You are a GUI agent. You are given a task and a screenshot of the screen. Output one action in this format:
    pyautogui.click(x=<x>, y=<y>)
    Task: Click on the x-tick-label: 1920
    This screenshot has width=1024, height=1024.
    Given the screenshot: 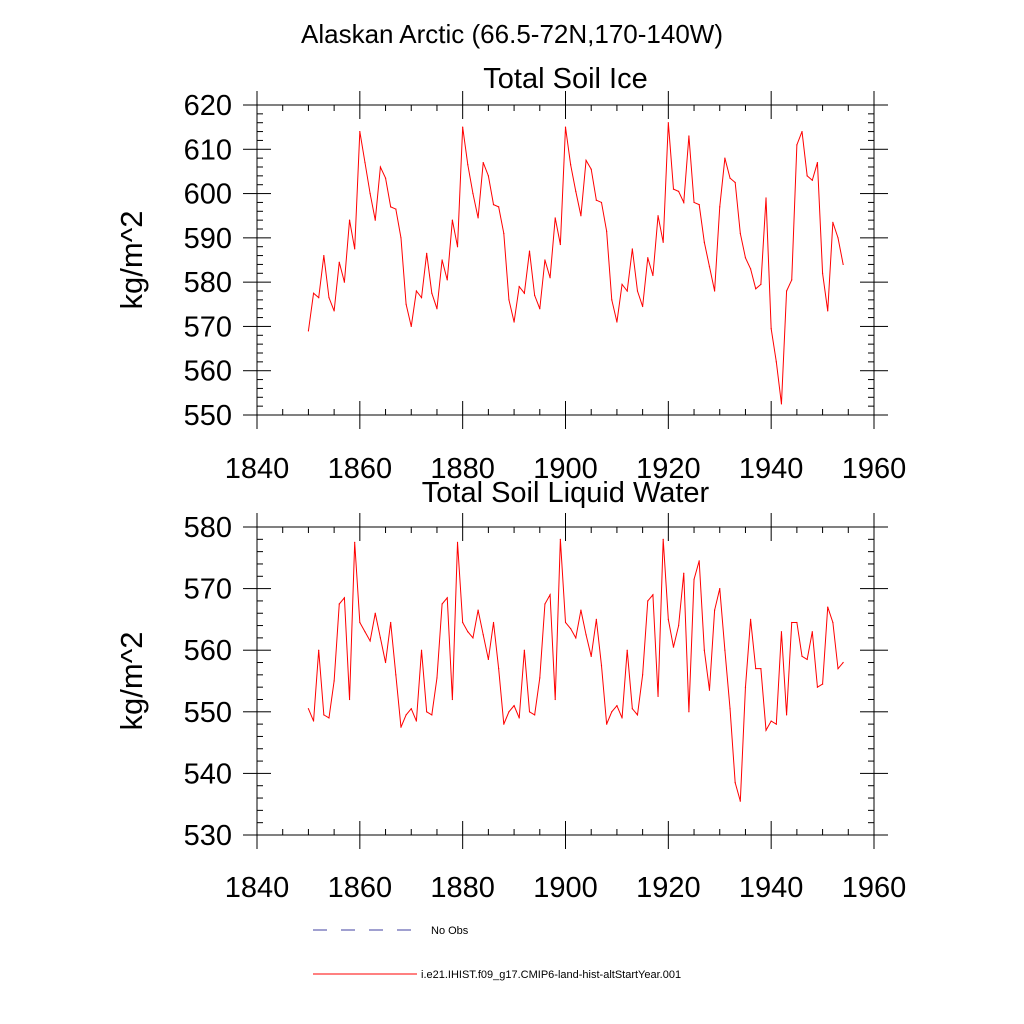 What is the action you would take?
    pyautogui.click(x=668, y=888)
    